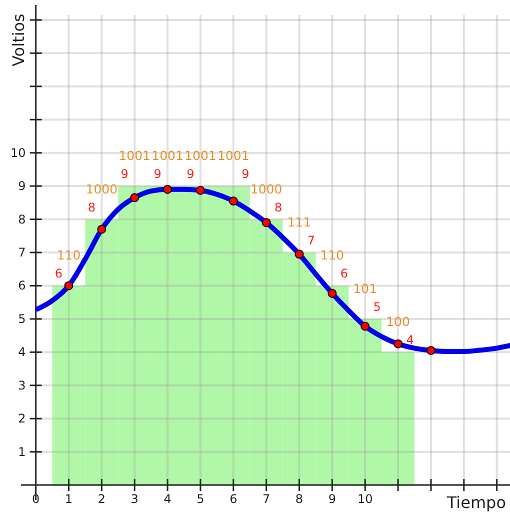 The width and height of the screenshot is (510, 512). What do you see at coordinates (410, 340) in the screenshot?
I see `data-label: 4` at bounding box center [410, 340].